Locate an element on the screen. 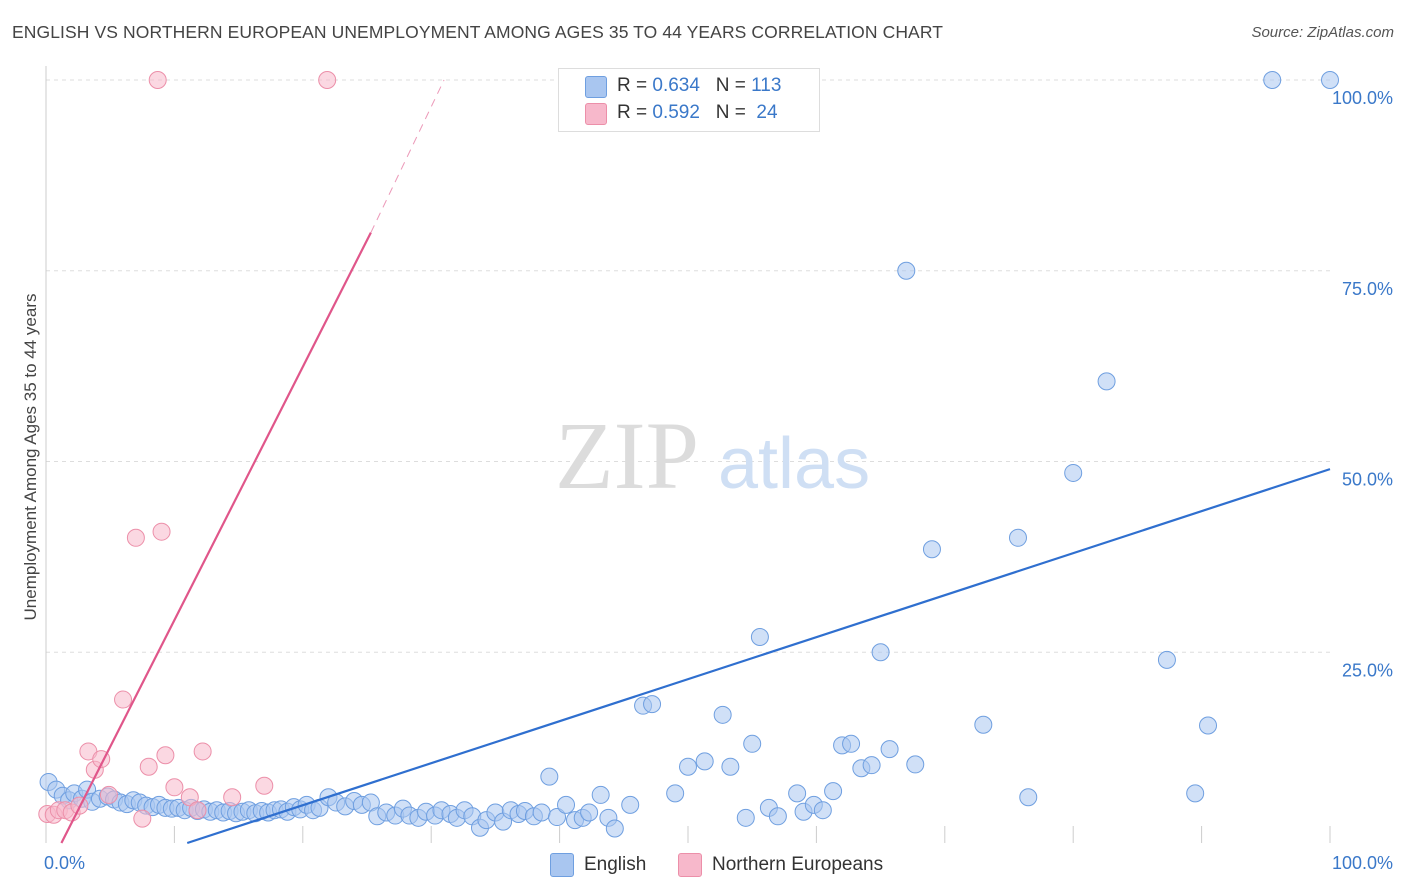  legend-swatch-northern-europeans is located at coordinates (690, 865).